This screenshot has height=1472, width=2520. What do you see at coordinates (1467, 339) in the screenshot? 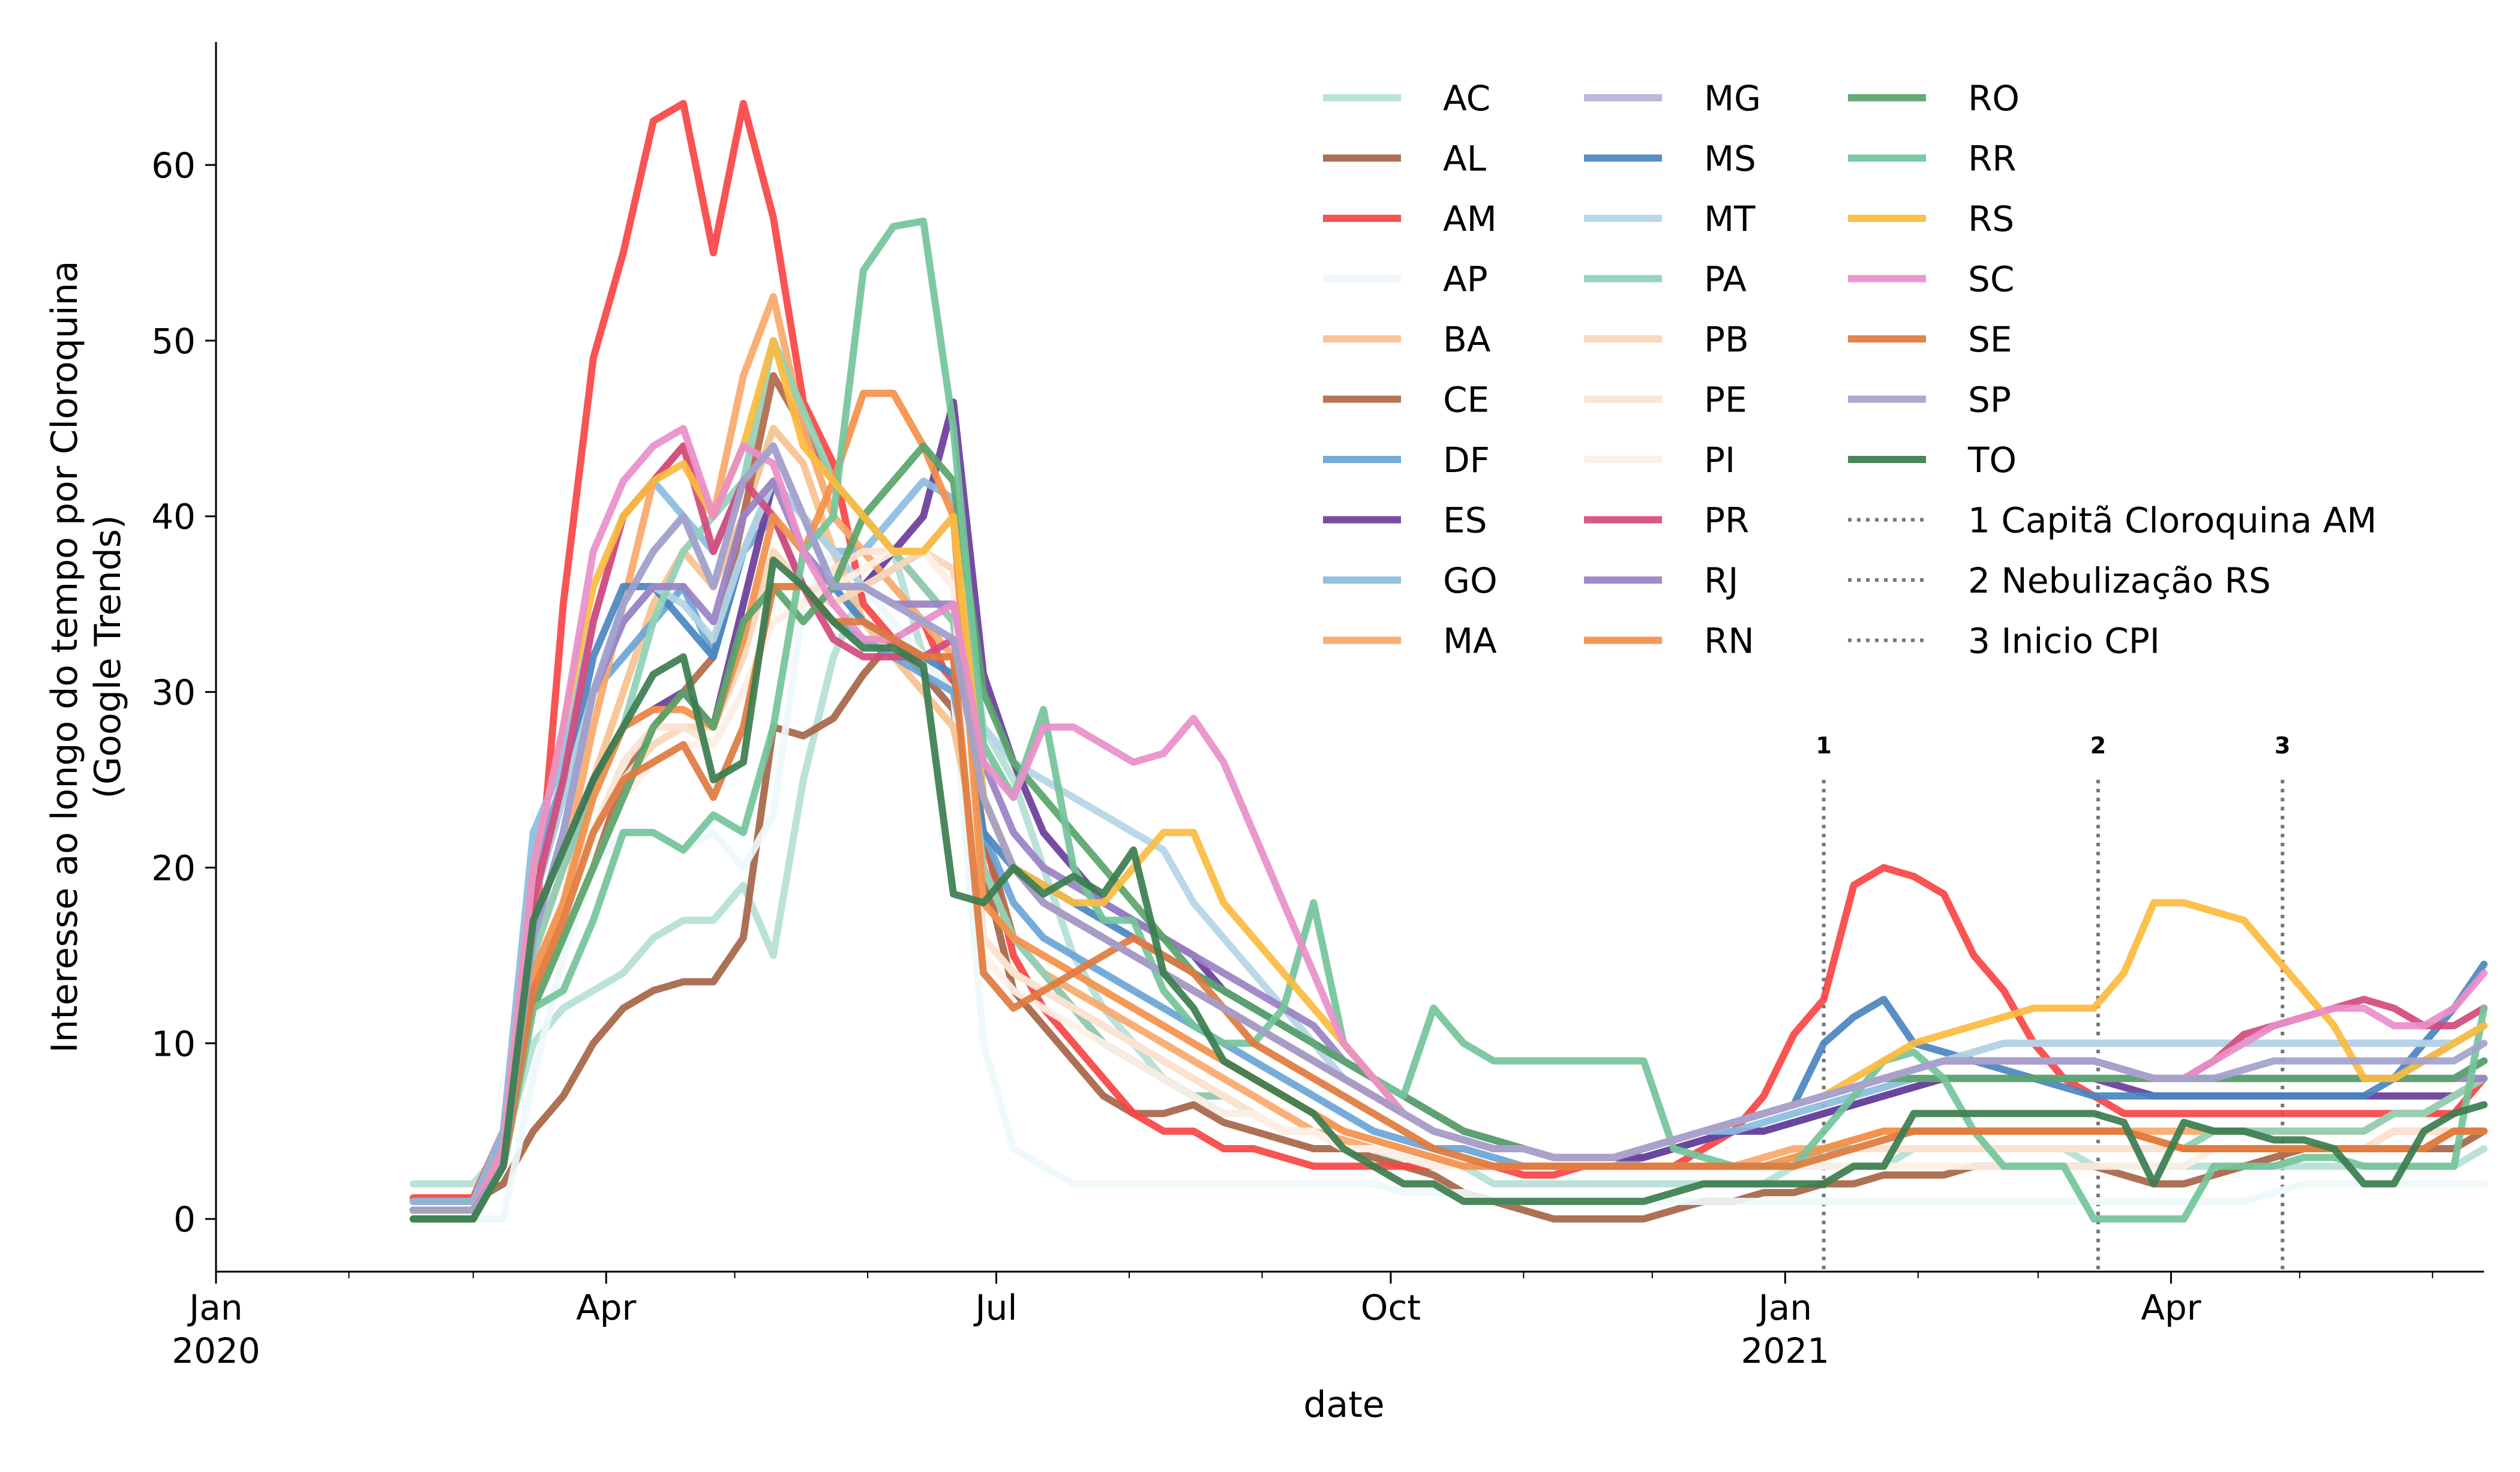
I see `legend-label: BA` at bounding box center [1467, 339].